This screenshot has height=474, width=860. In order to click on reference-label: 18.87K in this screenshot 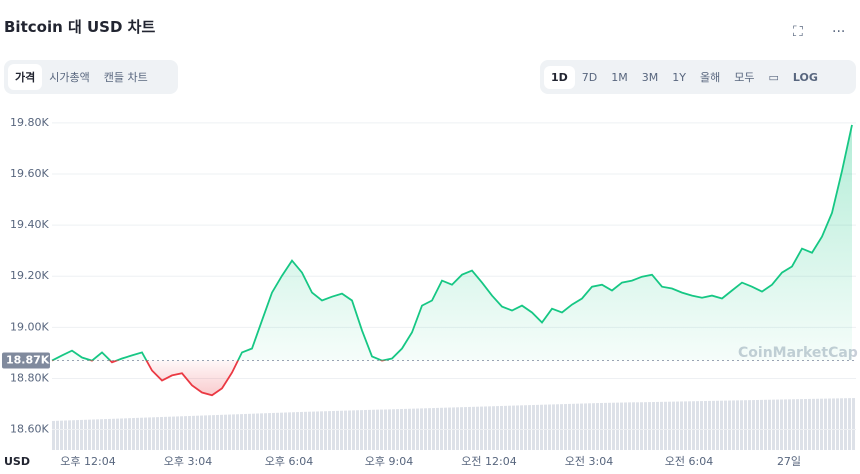, I will do `click(28, 360)`.